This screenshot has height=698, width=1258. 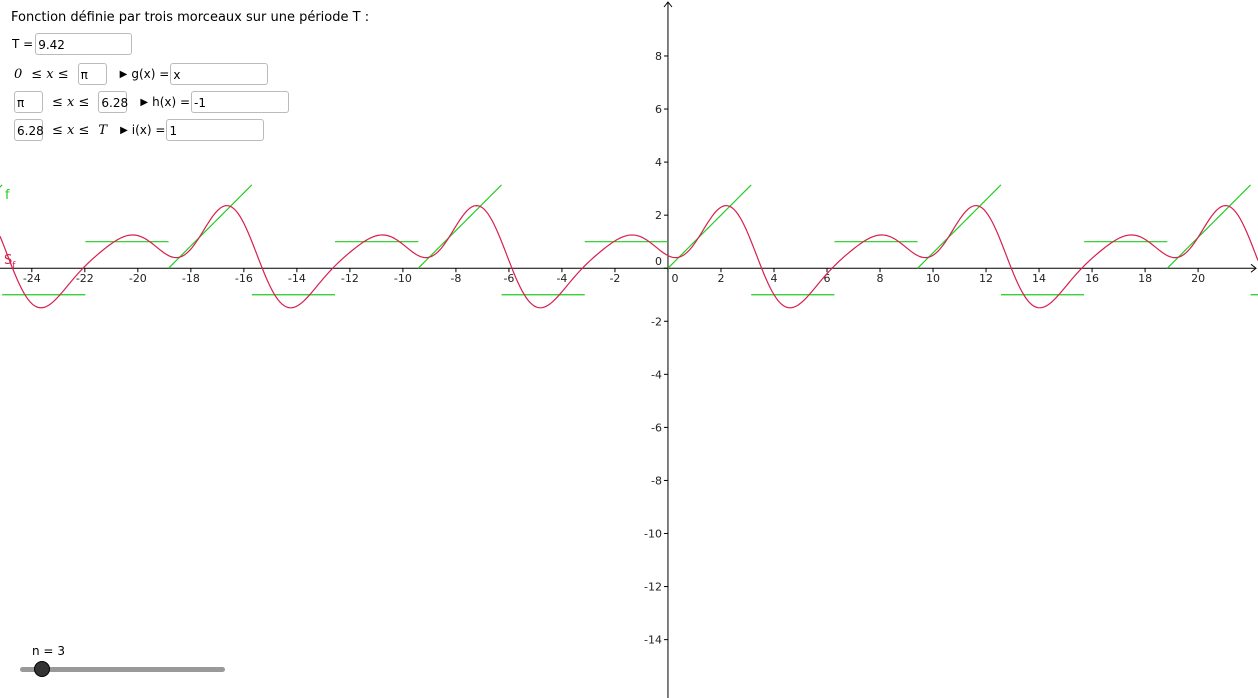 I want to click on function-name: i(x) =, so click(x=148, y=130).